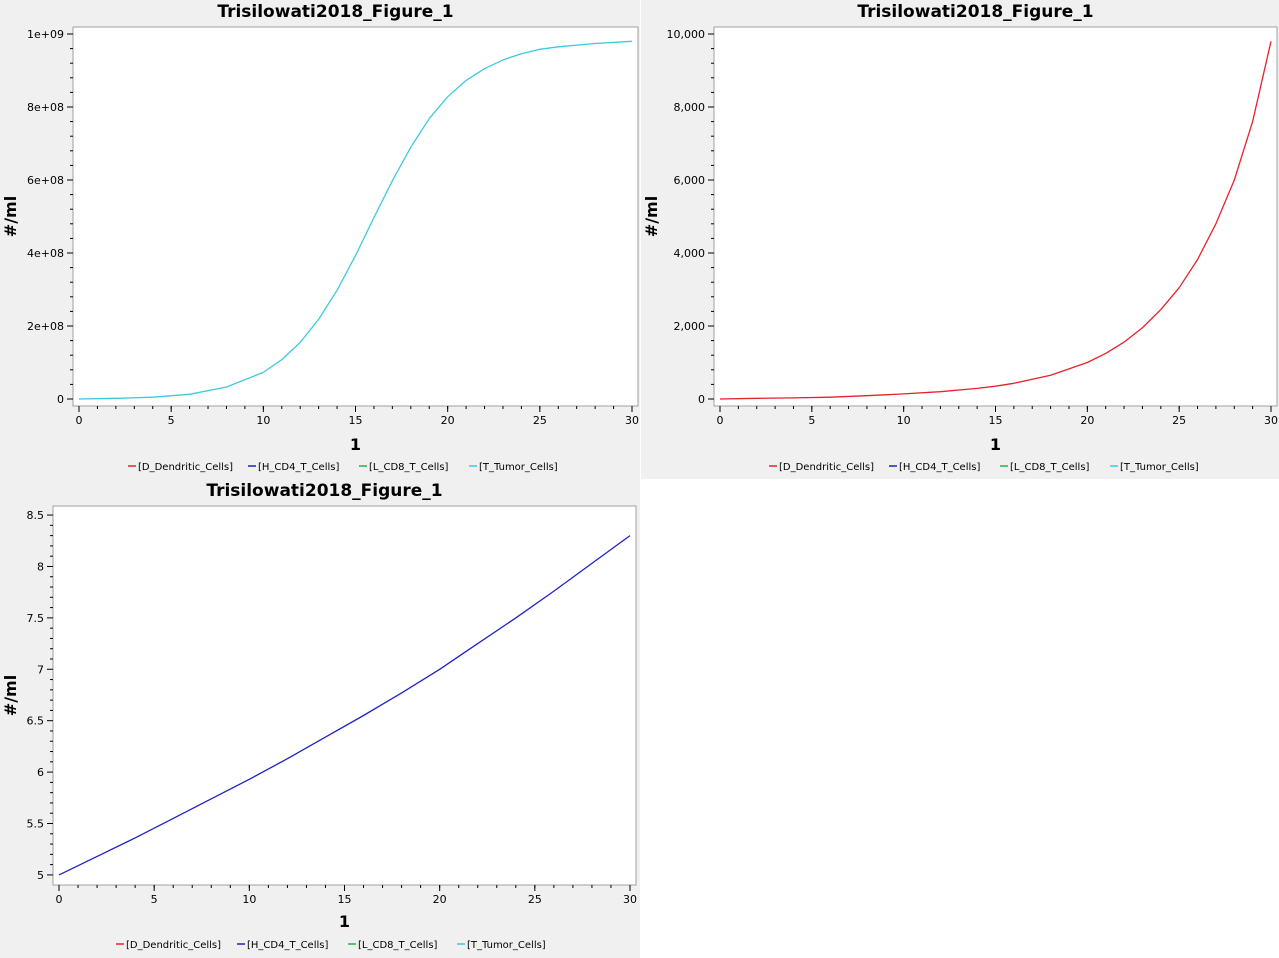 The width and height of the screenshot is (1279, 958). I want to click on y-tick-label: 4e+08, so click(45, 253).